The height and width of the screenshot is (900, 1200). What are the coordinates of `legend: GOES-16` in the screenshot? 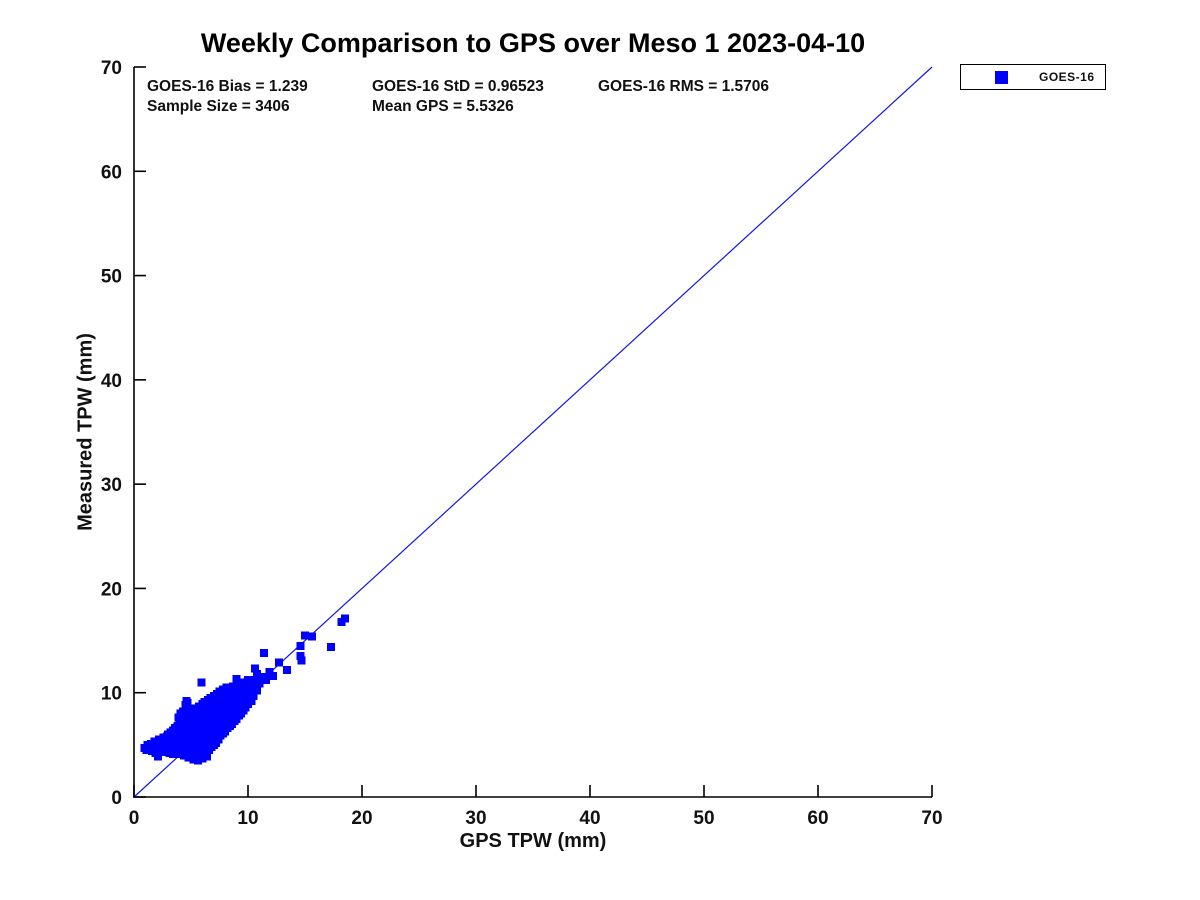 It's located at (1033, 77).